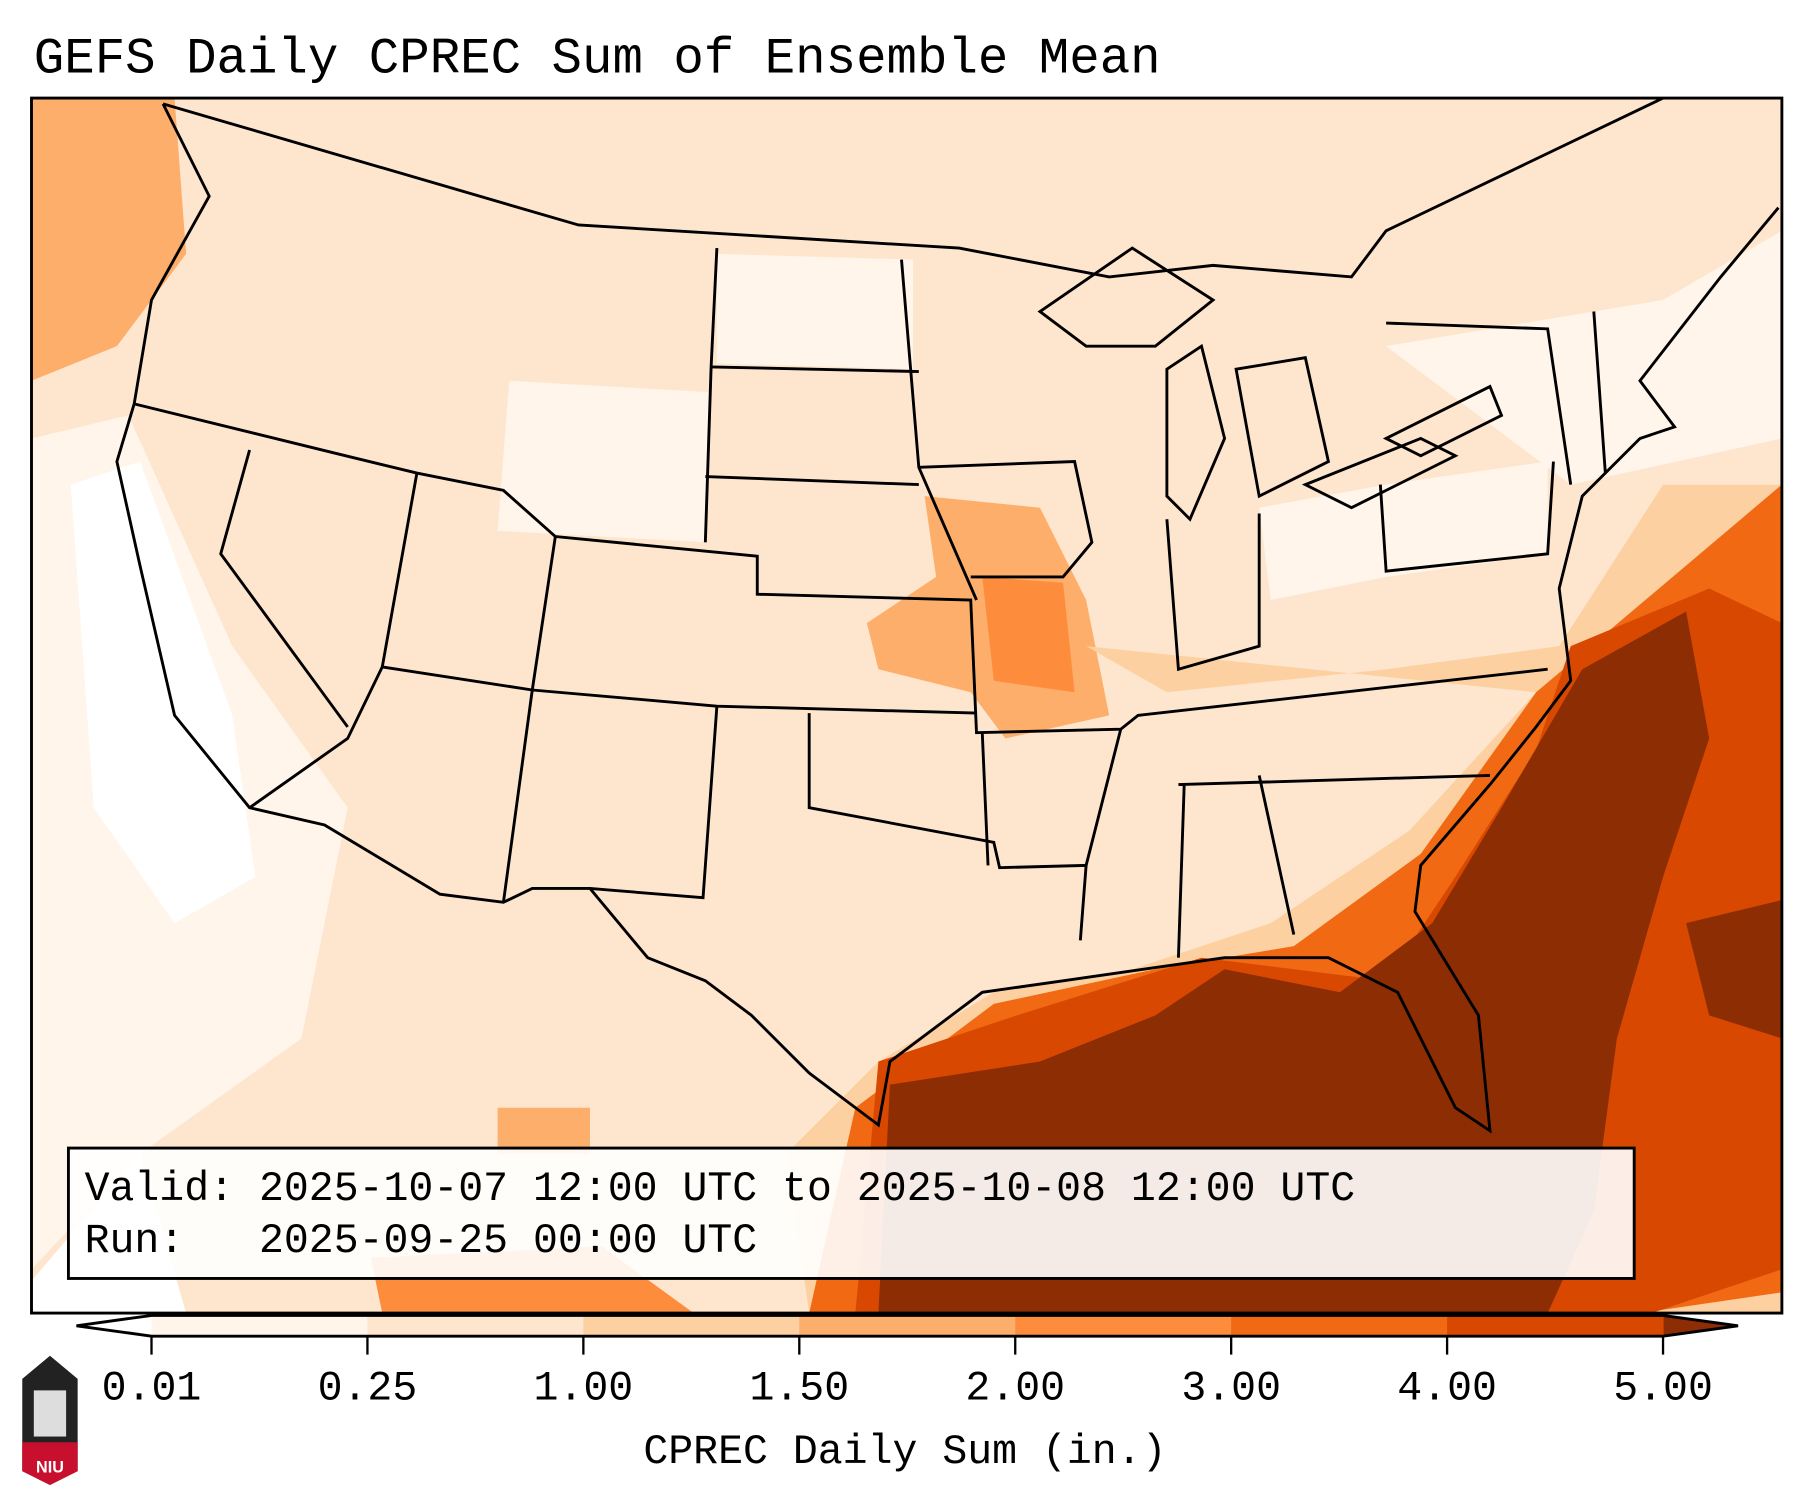 The height and width of the screenshot is (1500, 1803). Describe the element at coordinates (799, 1389) in the screenshot. I see `colorbar-tick-label: 1.50` at that location.